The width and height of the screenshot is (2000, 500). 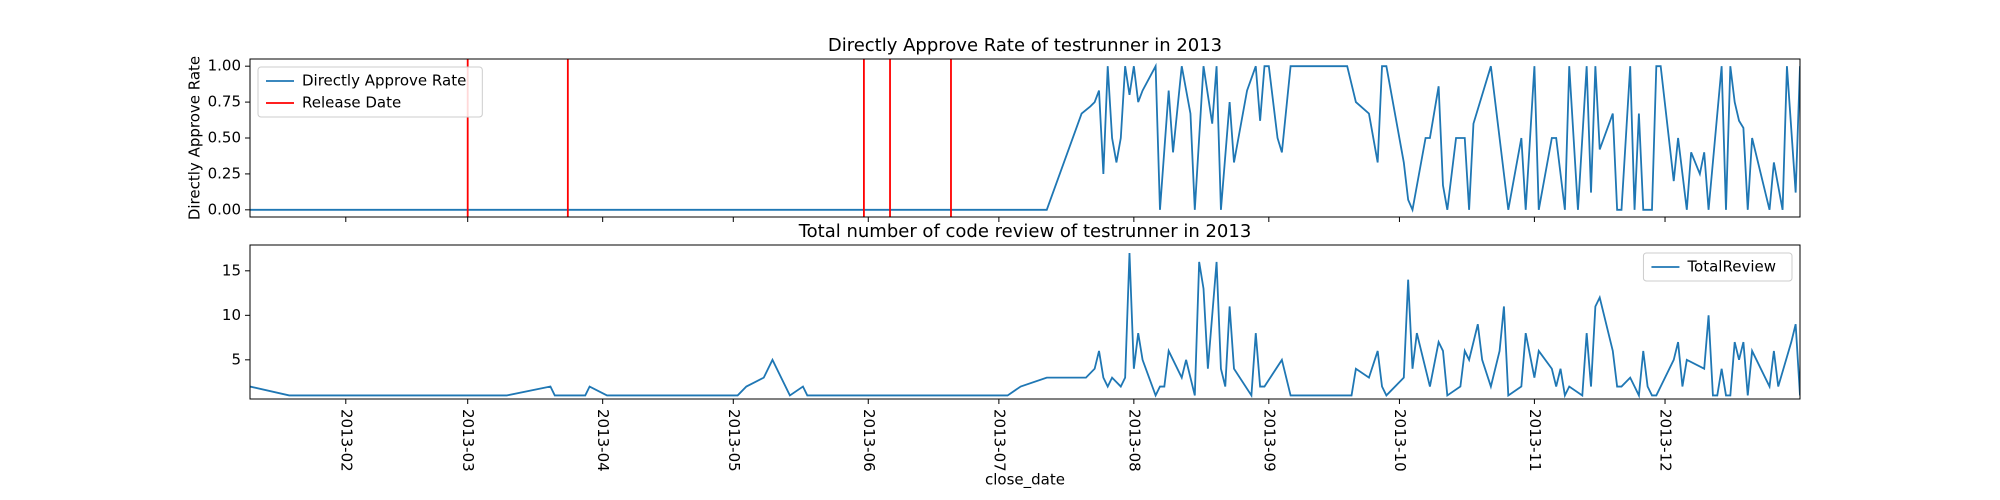 What do you see at coordinates (1731, 267) in the screenshot?
I see `legend-label: TotalReview` at bounding box center [1731, 267].